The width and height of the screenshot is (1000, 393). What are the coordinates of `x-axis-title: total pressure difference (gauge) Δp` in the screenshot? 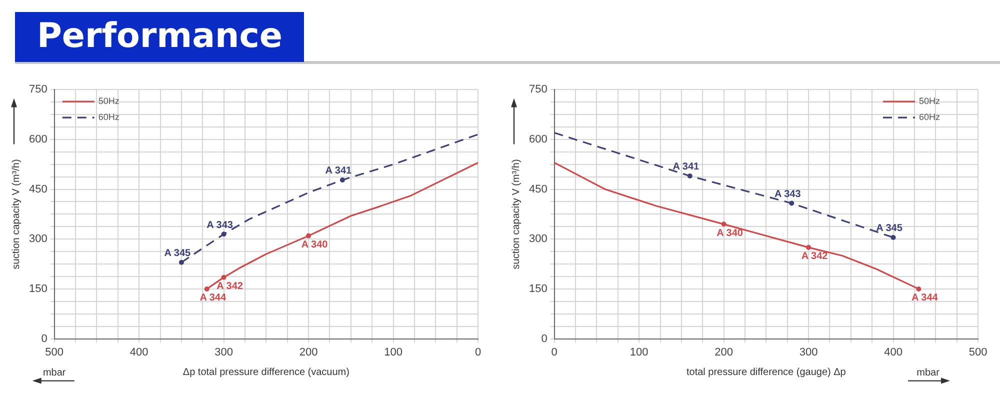 It's located at (766, 372).